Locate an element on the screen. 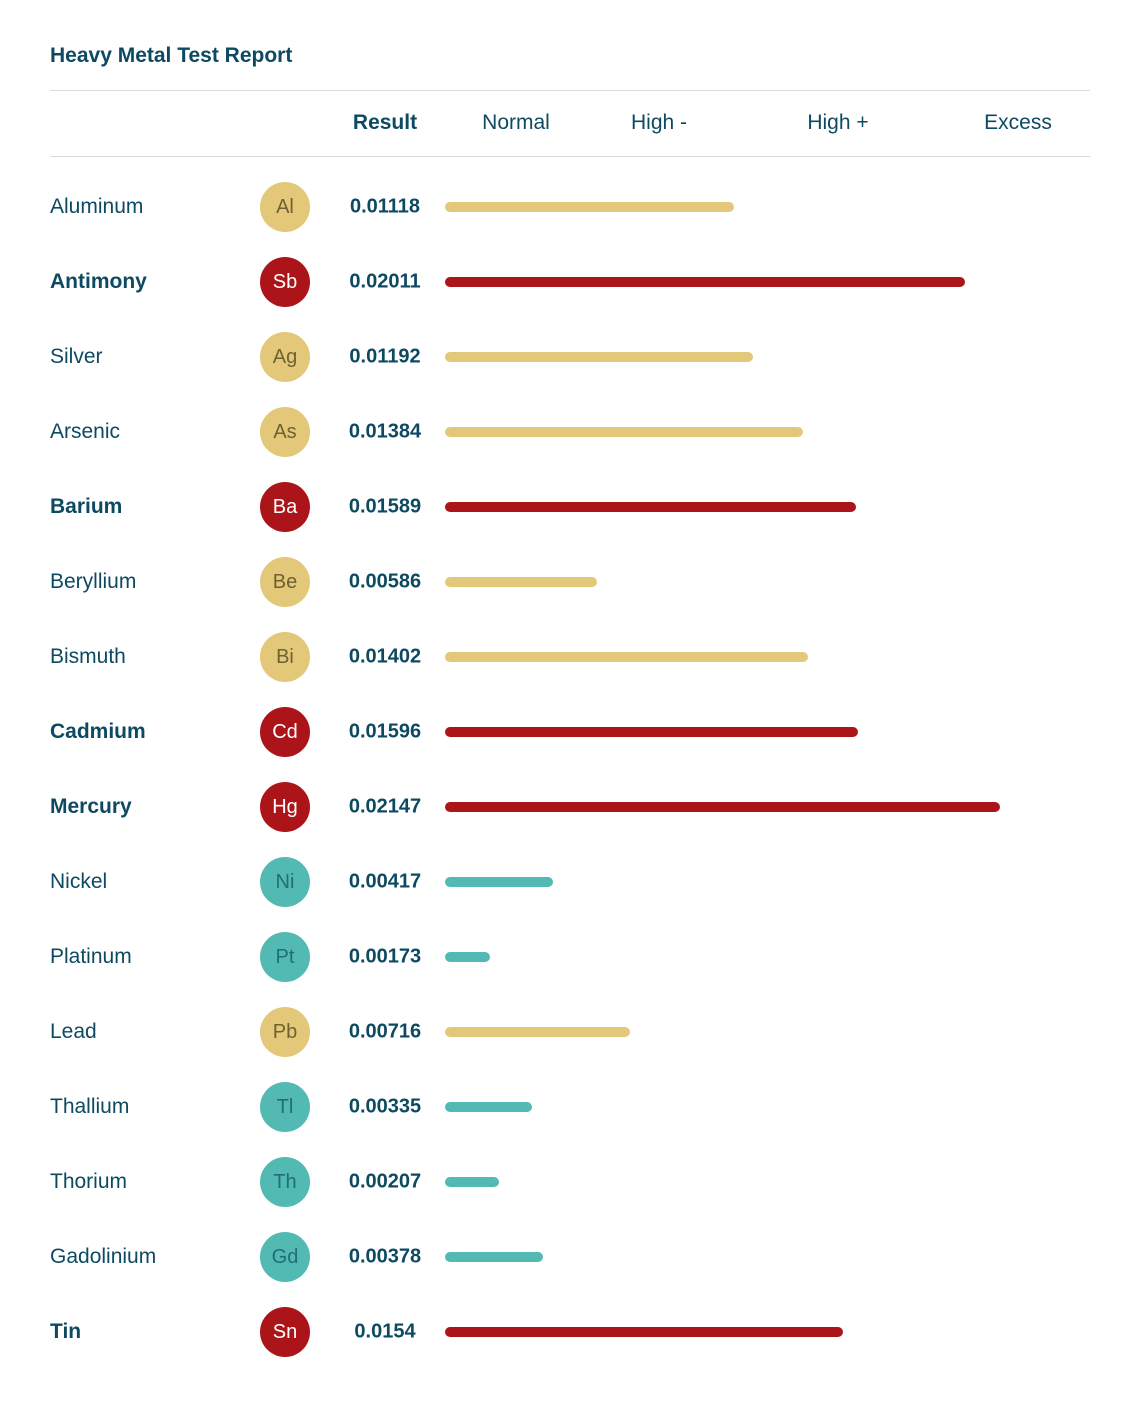 The height and width of the screenshot is (1407, 1140). element-symbol-badge: Gd is located at coordinates (285, 1257).